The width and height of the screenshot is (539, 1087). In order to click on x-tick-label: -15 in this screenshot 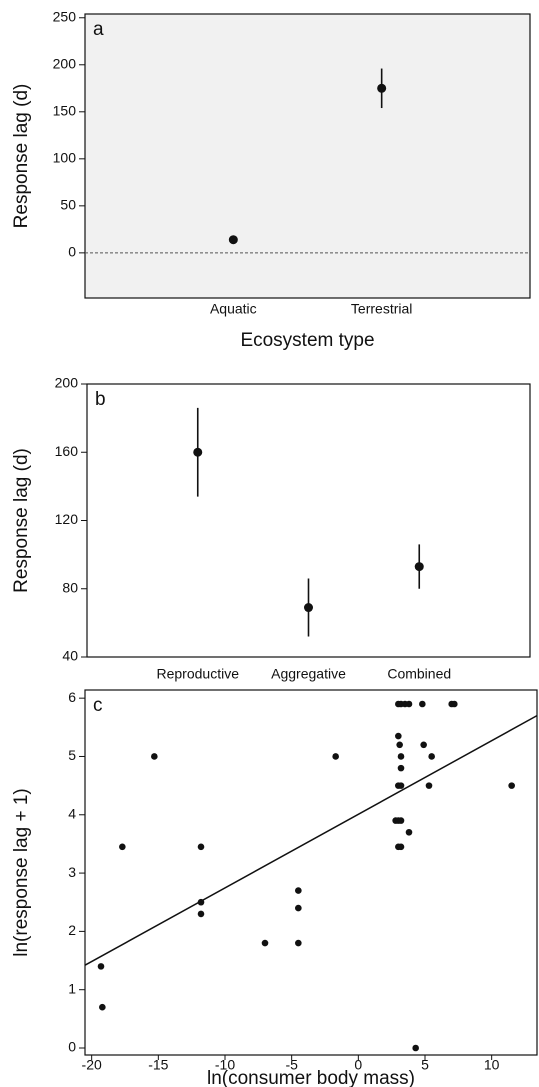, I will do `click(158, 1065)`.